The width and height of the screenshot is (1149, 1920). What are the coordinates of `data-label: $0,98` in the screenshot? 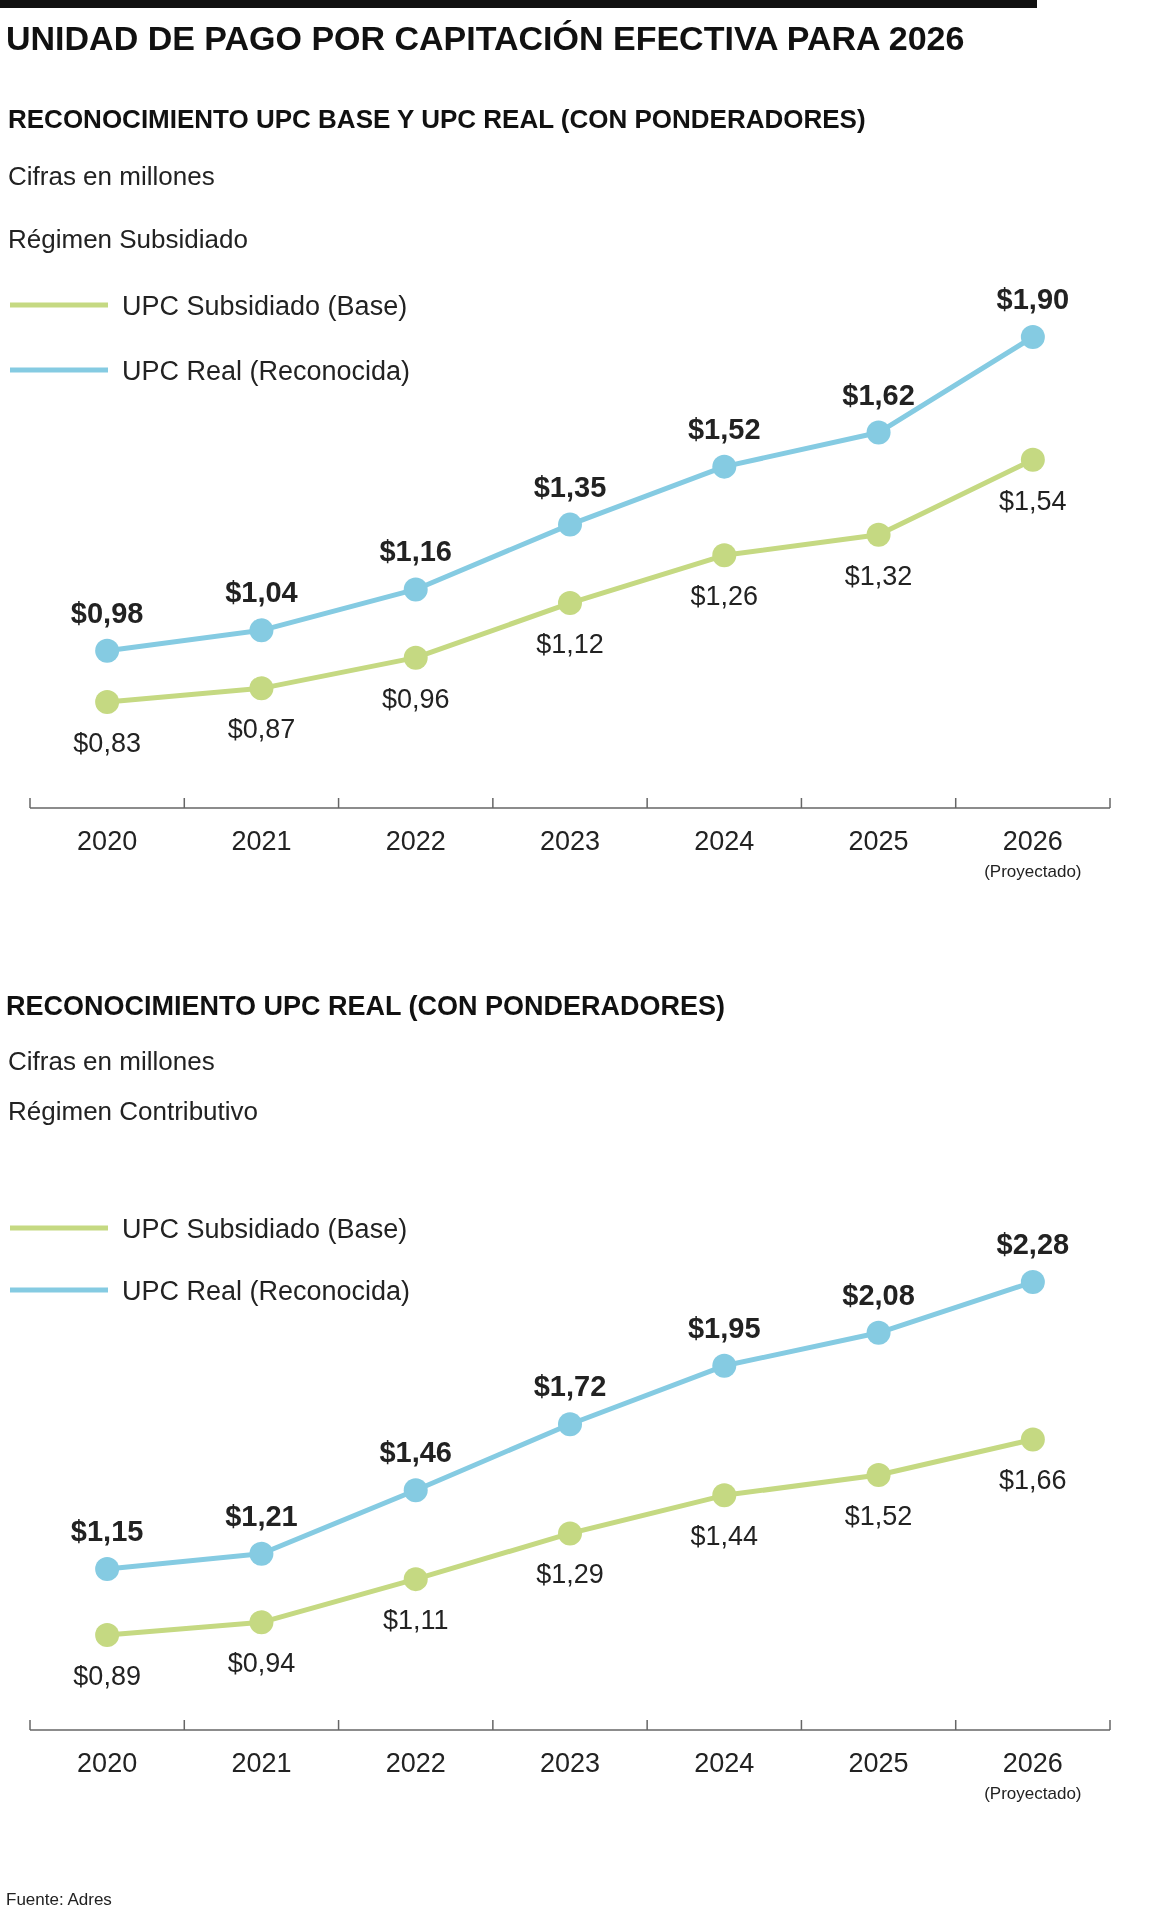 It's located at (107, 612).